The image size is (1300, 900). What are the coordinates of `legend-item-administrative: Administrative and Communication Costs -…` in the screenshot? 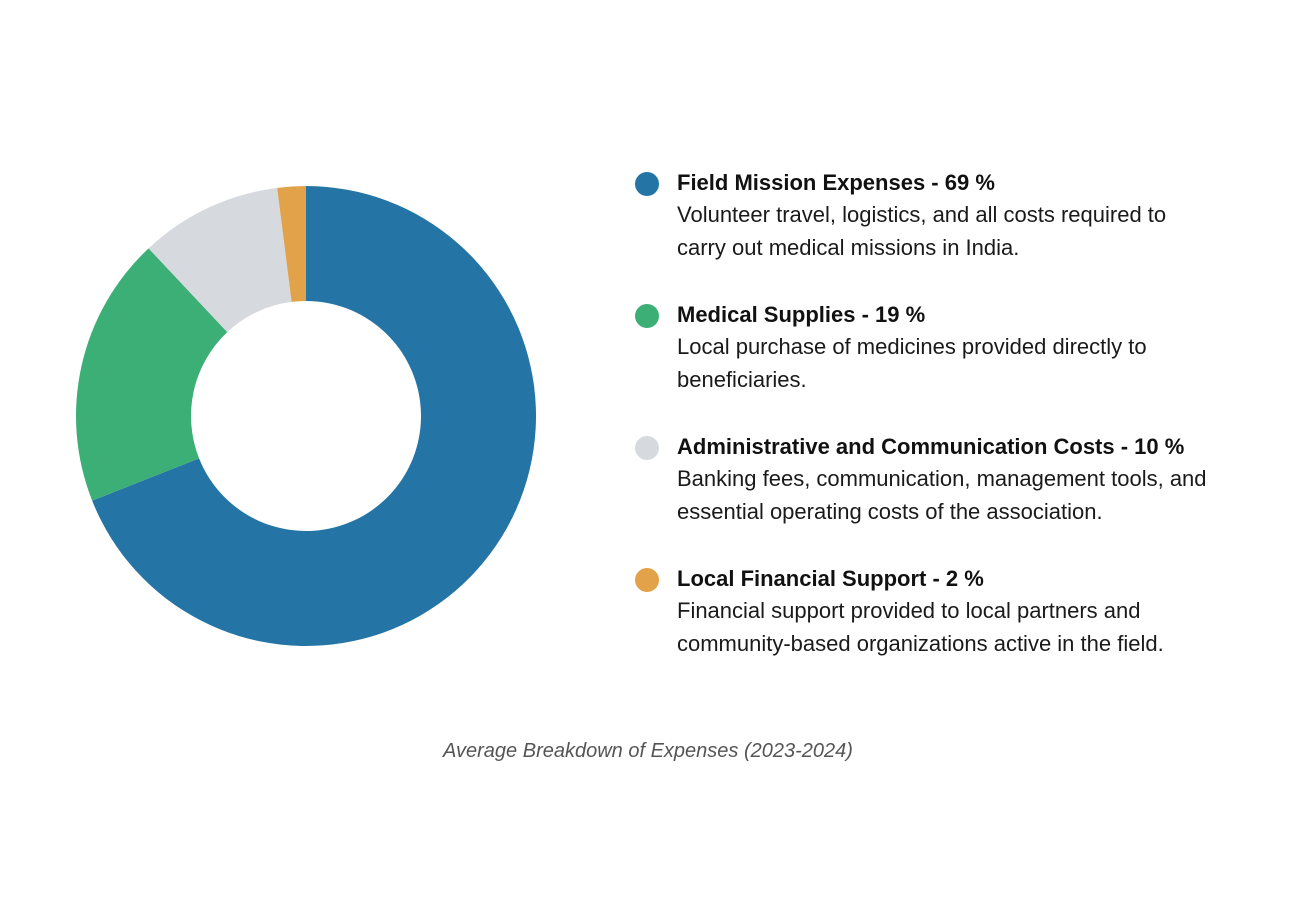 It's located at (955, 498).